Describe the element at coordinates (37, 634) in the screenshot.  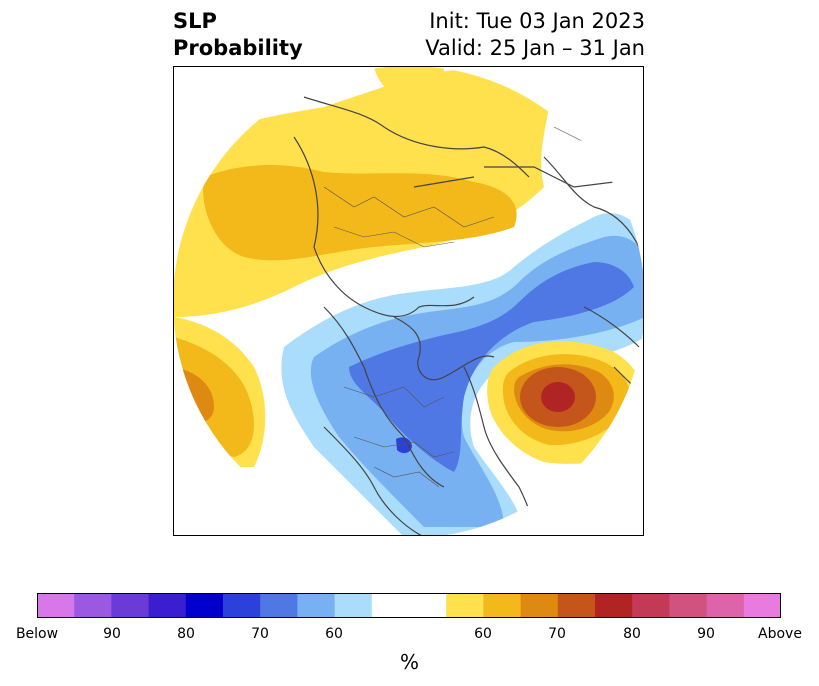
I see `tick-label: Below` at that location.